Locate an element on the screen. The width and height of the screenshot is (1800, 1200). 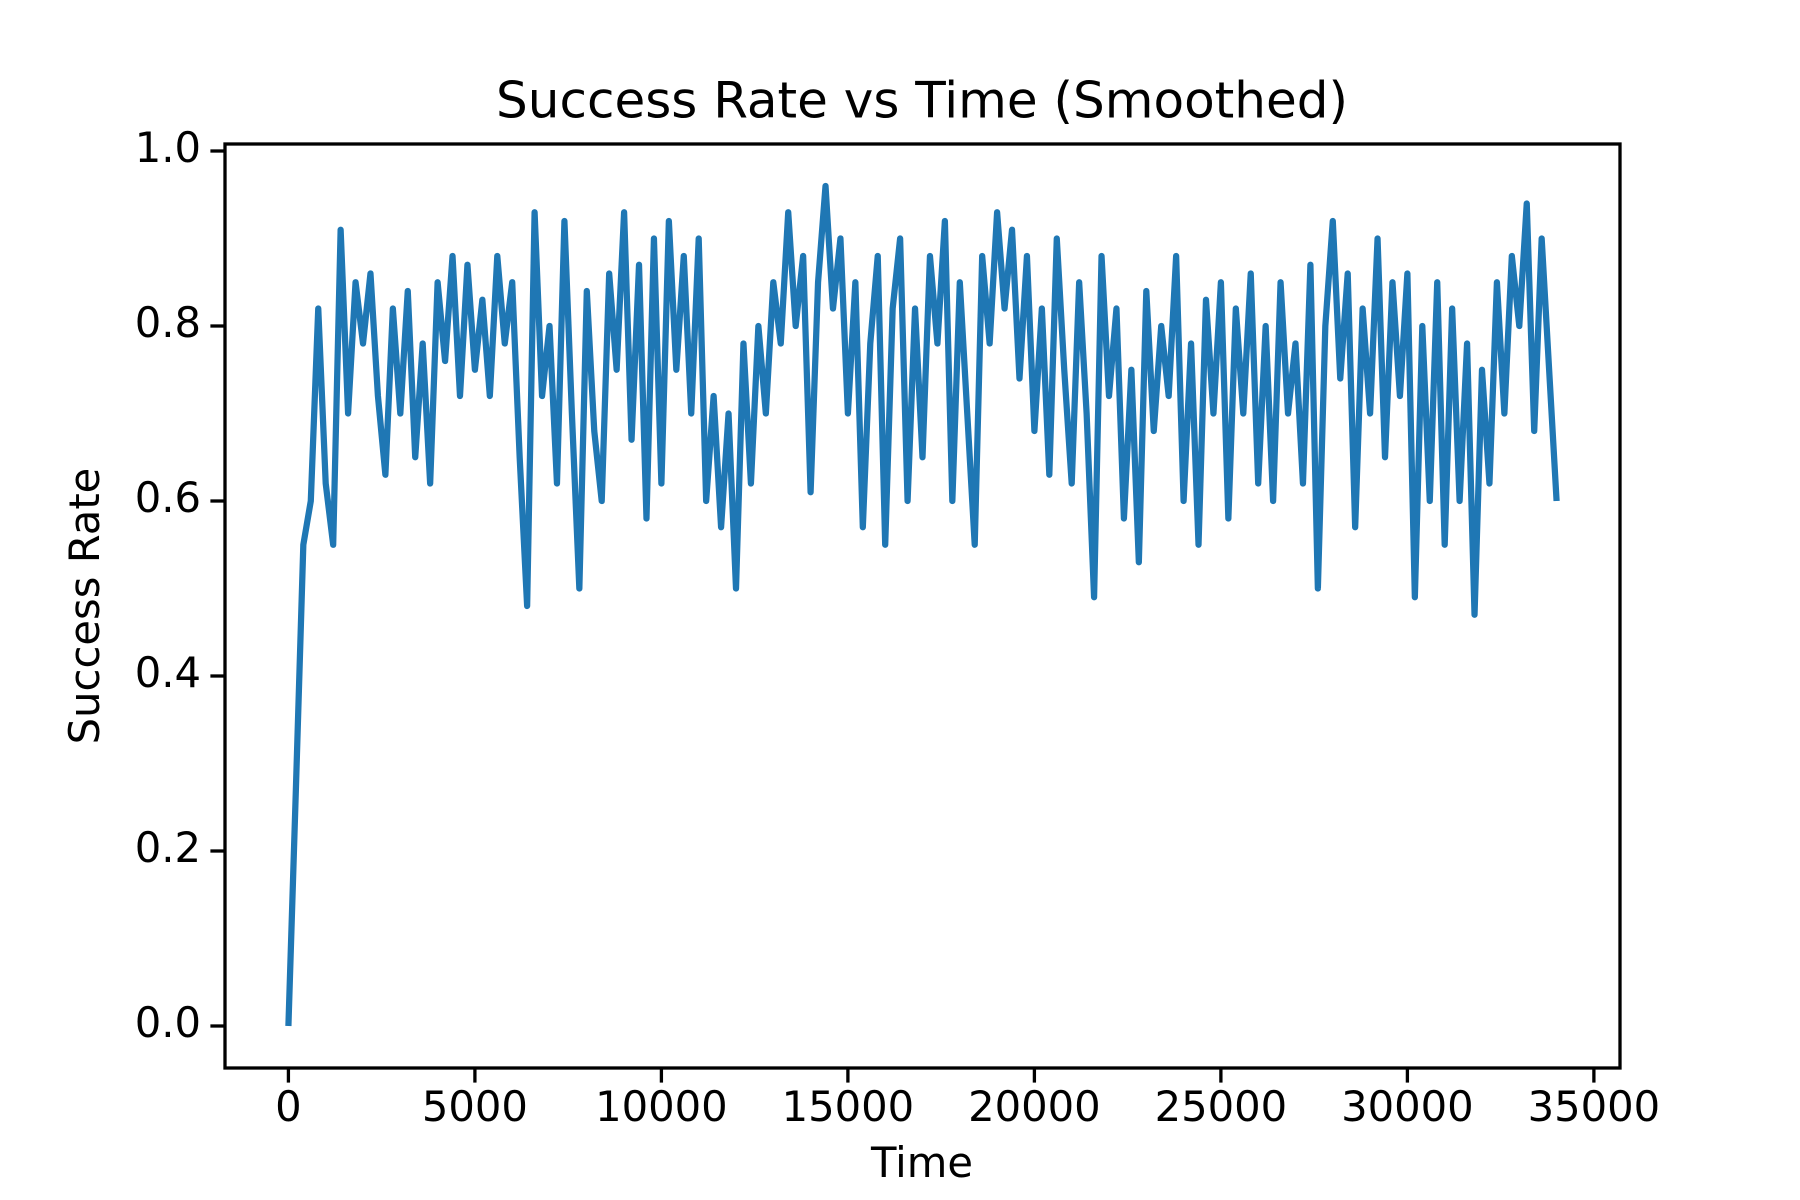
x-axis-label: Time is located at coordinates (921, 1162).